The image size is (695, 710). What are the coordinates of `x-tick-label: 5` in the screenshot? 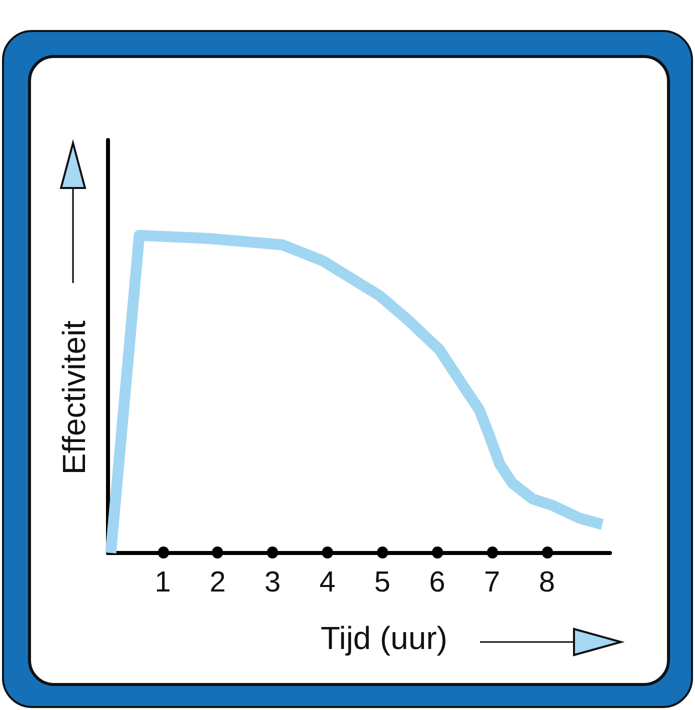 It's located at (382, 582).